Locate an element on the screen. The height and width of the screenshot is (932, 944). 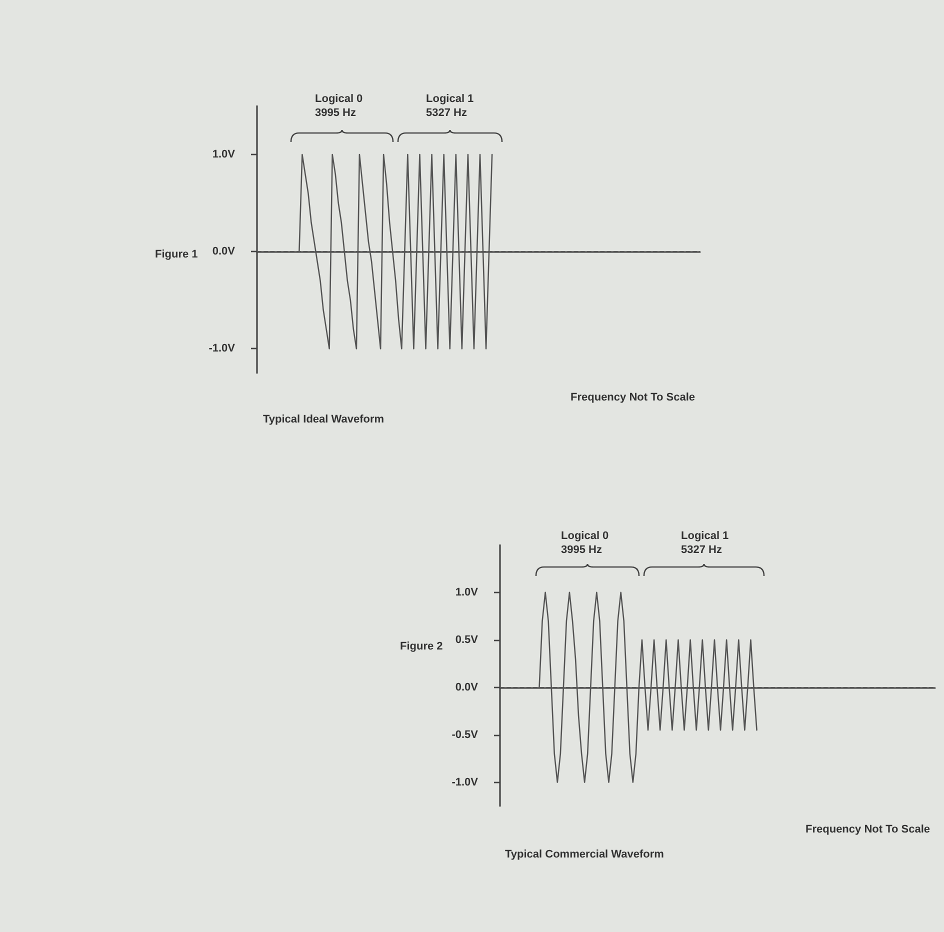
text: Figure 2 is located at coordinates (421, 646).